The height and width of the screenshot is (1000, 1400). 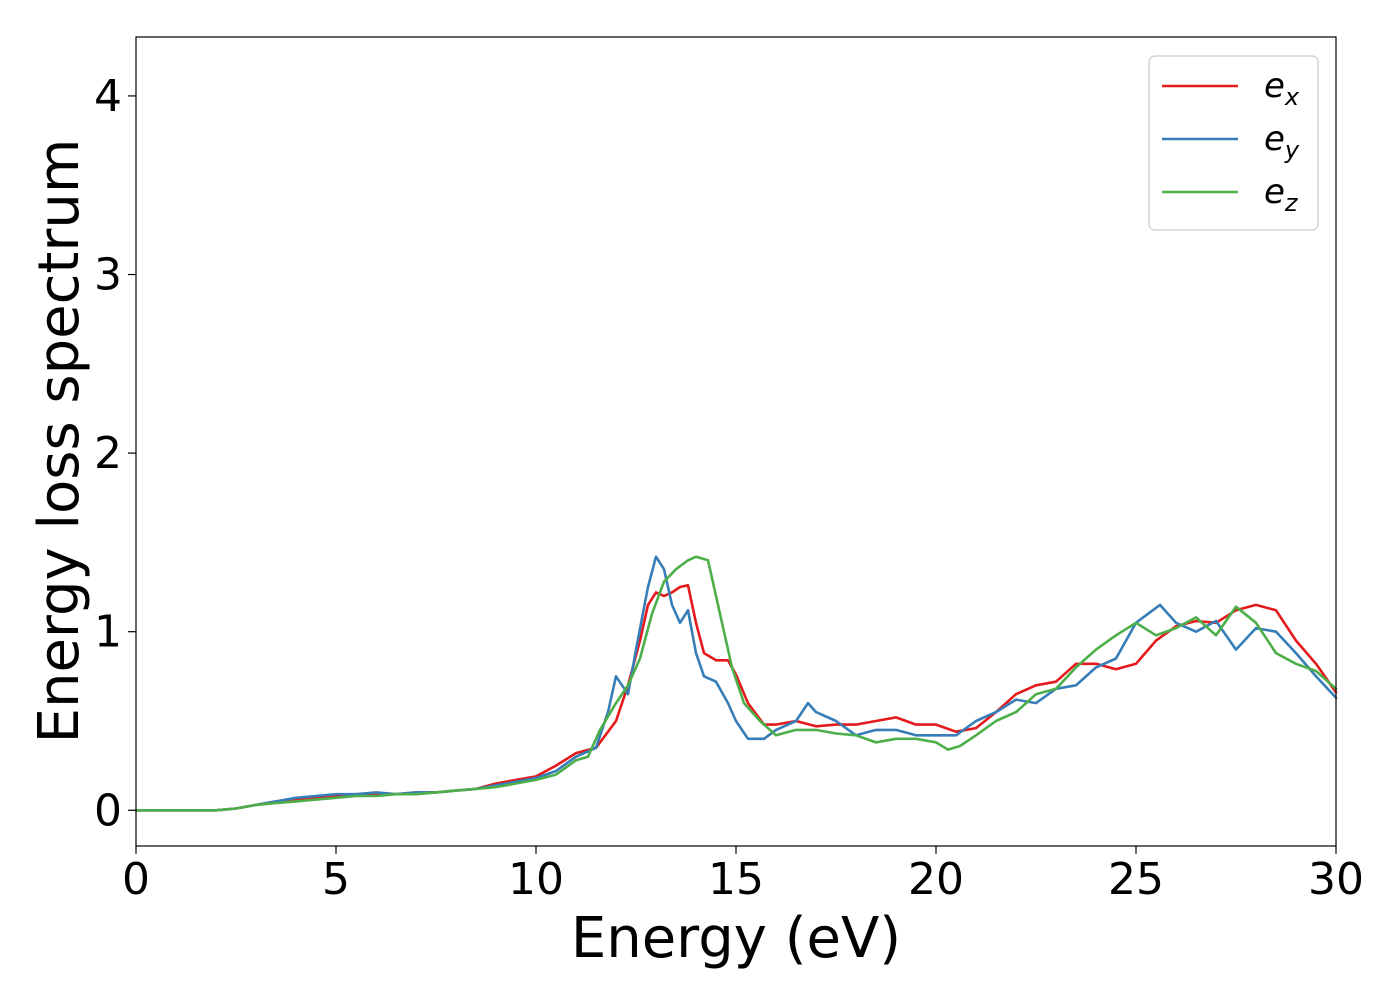 I want to click on legend-label-z: ez, so click(x=1281, y=194).